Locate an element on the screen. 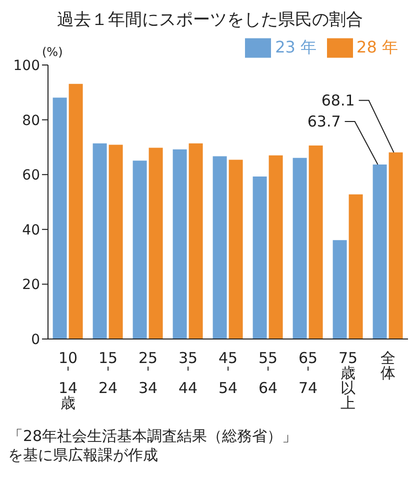 The image size is (420, 496). y-tick-label: 100 is located at coordinates (26, 66).